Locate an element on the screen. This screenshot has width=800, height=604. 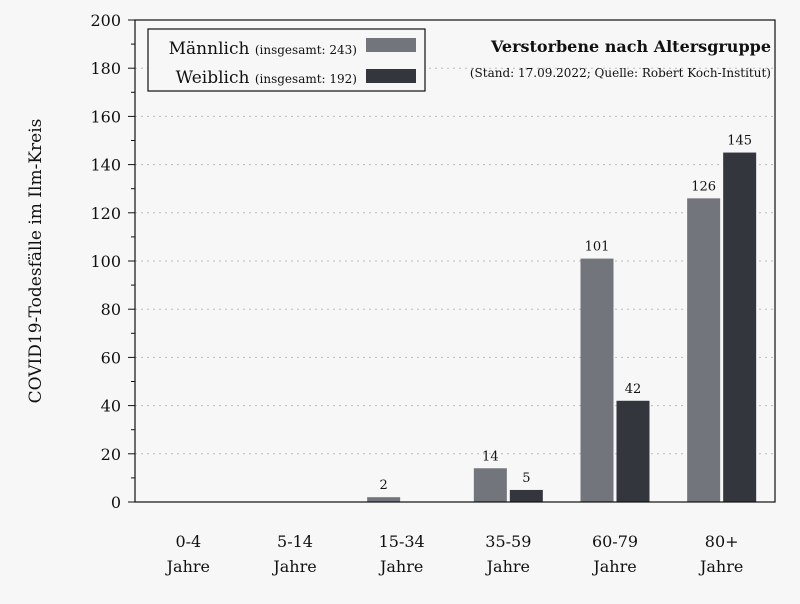
y-tick-label: 20 is located at coordinates (111, 454).